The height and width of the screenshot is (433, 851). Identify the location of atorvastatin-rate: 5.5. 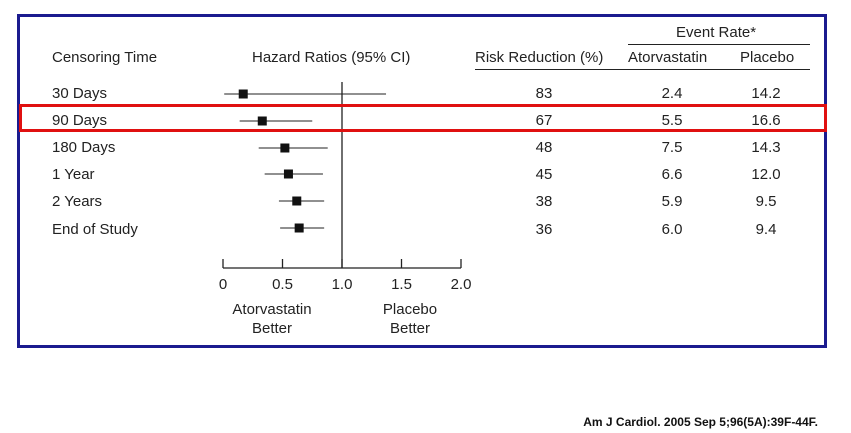
(672, 120).